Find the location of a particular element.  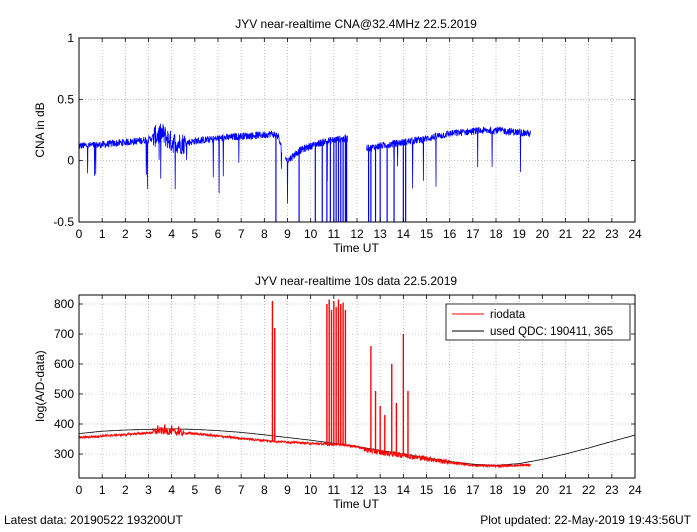

legend: riodata used QDC: 190411, 365 is located at coordinates (538, 322).